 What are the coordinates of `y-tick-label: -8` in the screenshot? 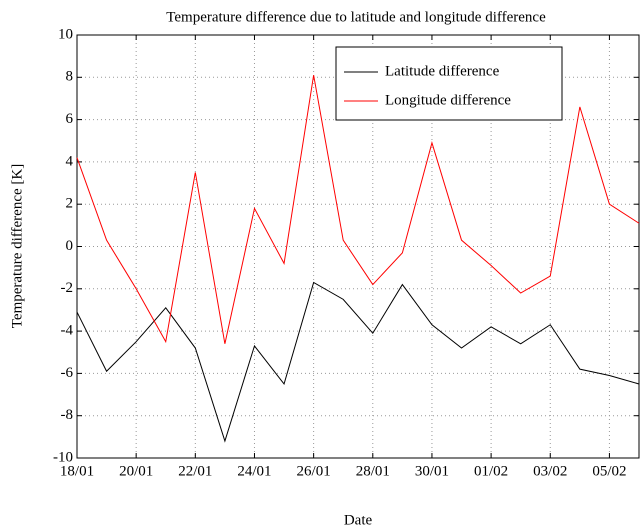 It's located at (67, 415).